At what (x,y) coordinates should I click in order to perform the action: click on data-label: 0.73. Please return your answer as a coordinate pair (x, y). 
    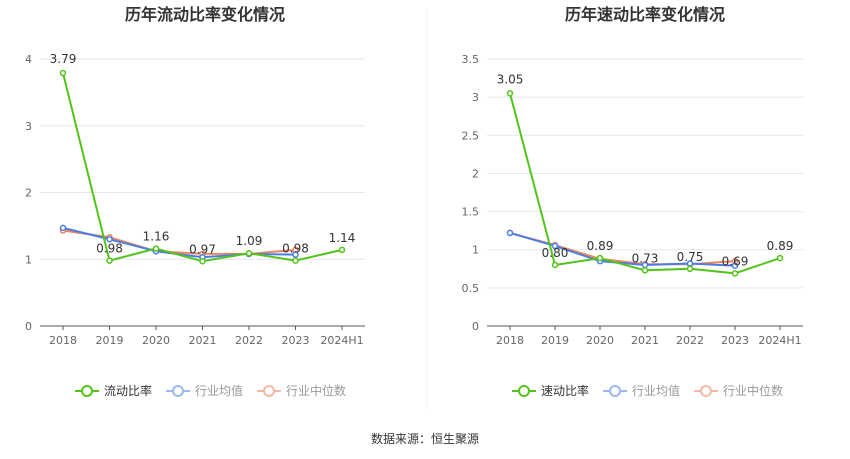
    Looking at the image, I should click on (645, 258).